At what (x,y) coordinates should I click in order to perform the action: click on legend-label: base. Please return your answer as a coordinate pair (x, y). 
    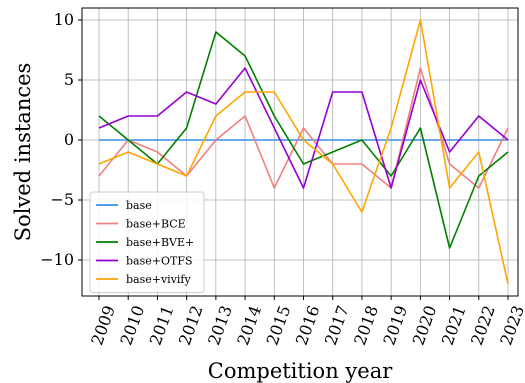
    Looking at the image, I should click on (139, 205).